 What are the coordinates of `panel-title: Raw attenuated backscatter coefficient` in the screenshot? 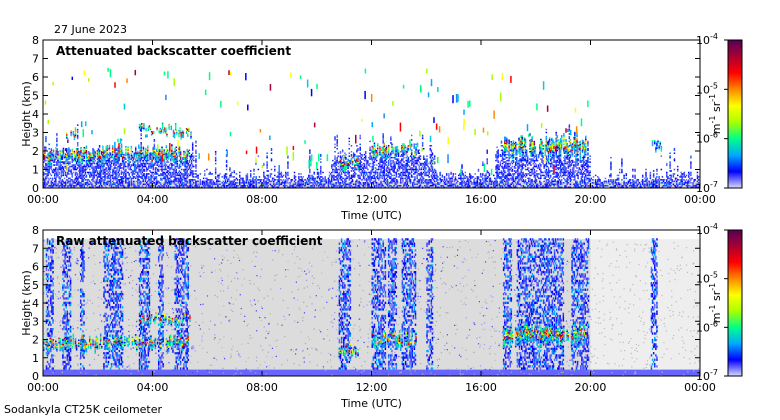 It's located at (189, 241).